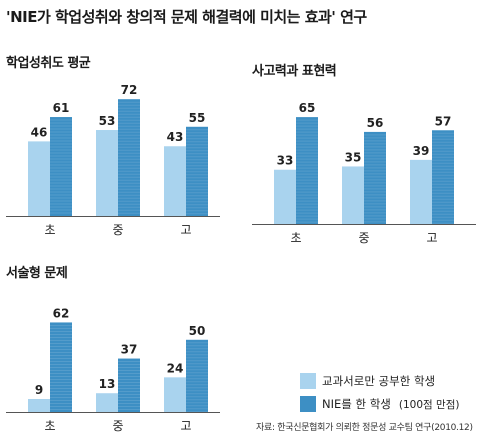  I want to click on data-label: 65, so click(307, 108).